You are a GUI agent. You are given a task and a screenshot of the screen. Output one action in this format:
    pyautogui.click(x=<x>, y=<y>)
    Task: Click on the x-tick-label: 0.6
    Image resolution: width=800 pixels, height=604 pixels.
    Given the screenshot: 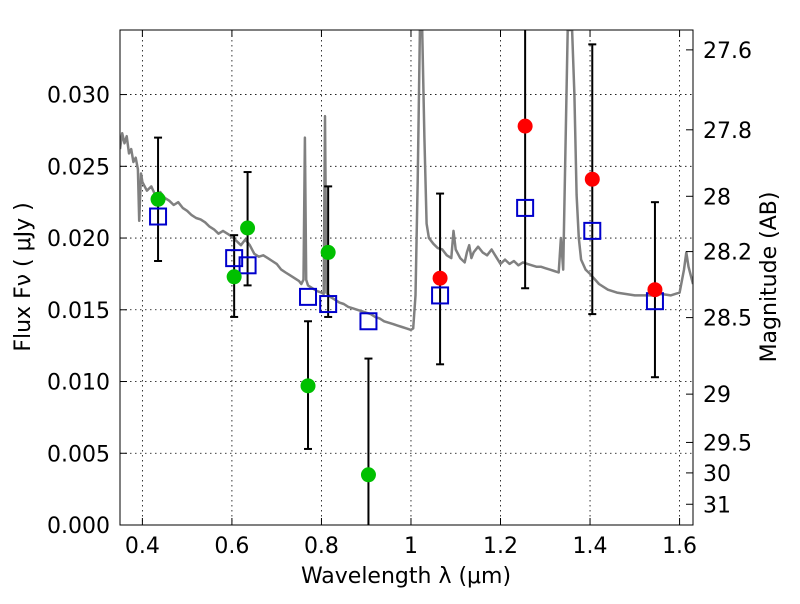 What is the action you would take?
    pyautogui.click(x=231, y=546)
    